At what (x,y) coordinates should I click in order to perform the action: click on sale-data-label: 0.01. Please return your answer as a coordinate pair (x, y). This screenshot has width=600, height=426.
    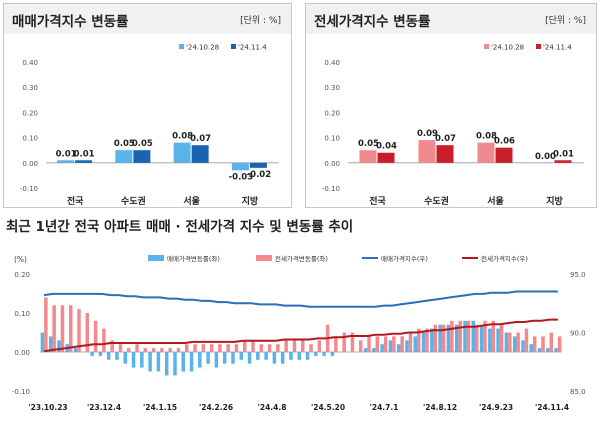
    Looking at the image, I should click on (66, 154).